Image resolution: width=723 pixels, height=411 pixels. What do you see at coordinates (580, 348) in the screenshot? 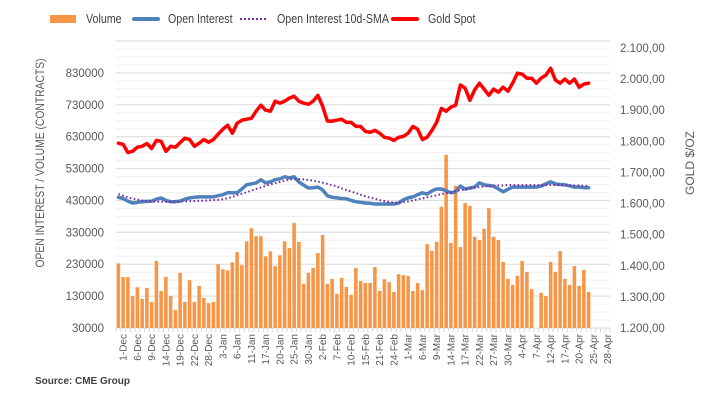
I see `x-axis-tick-label: 20-Apr` at bounding box center [580, 348].